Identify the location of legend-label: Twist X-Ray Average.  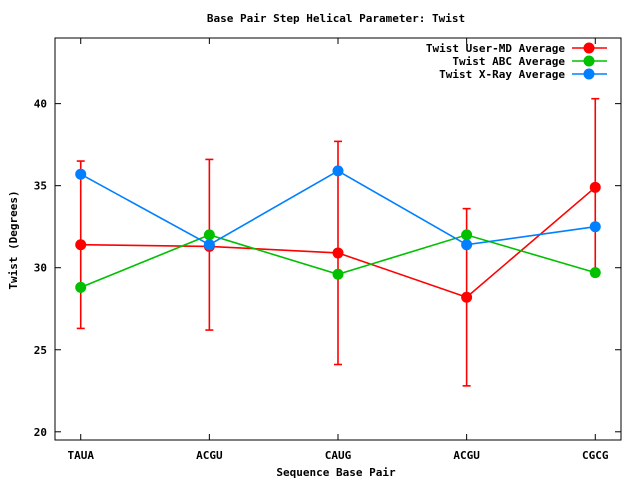
(502, 74).